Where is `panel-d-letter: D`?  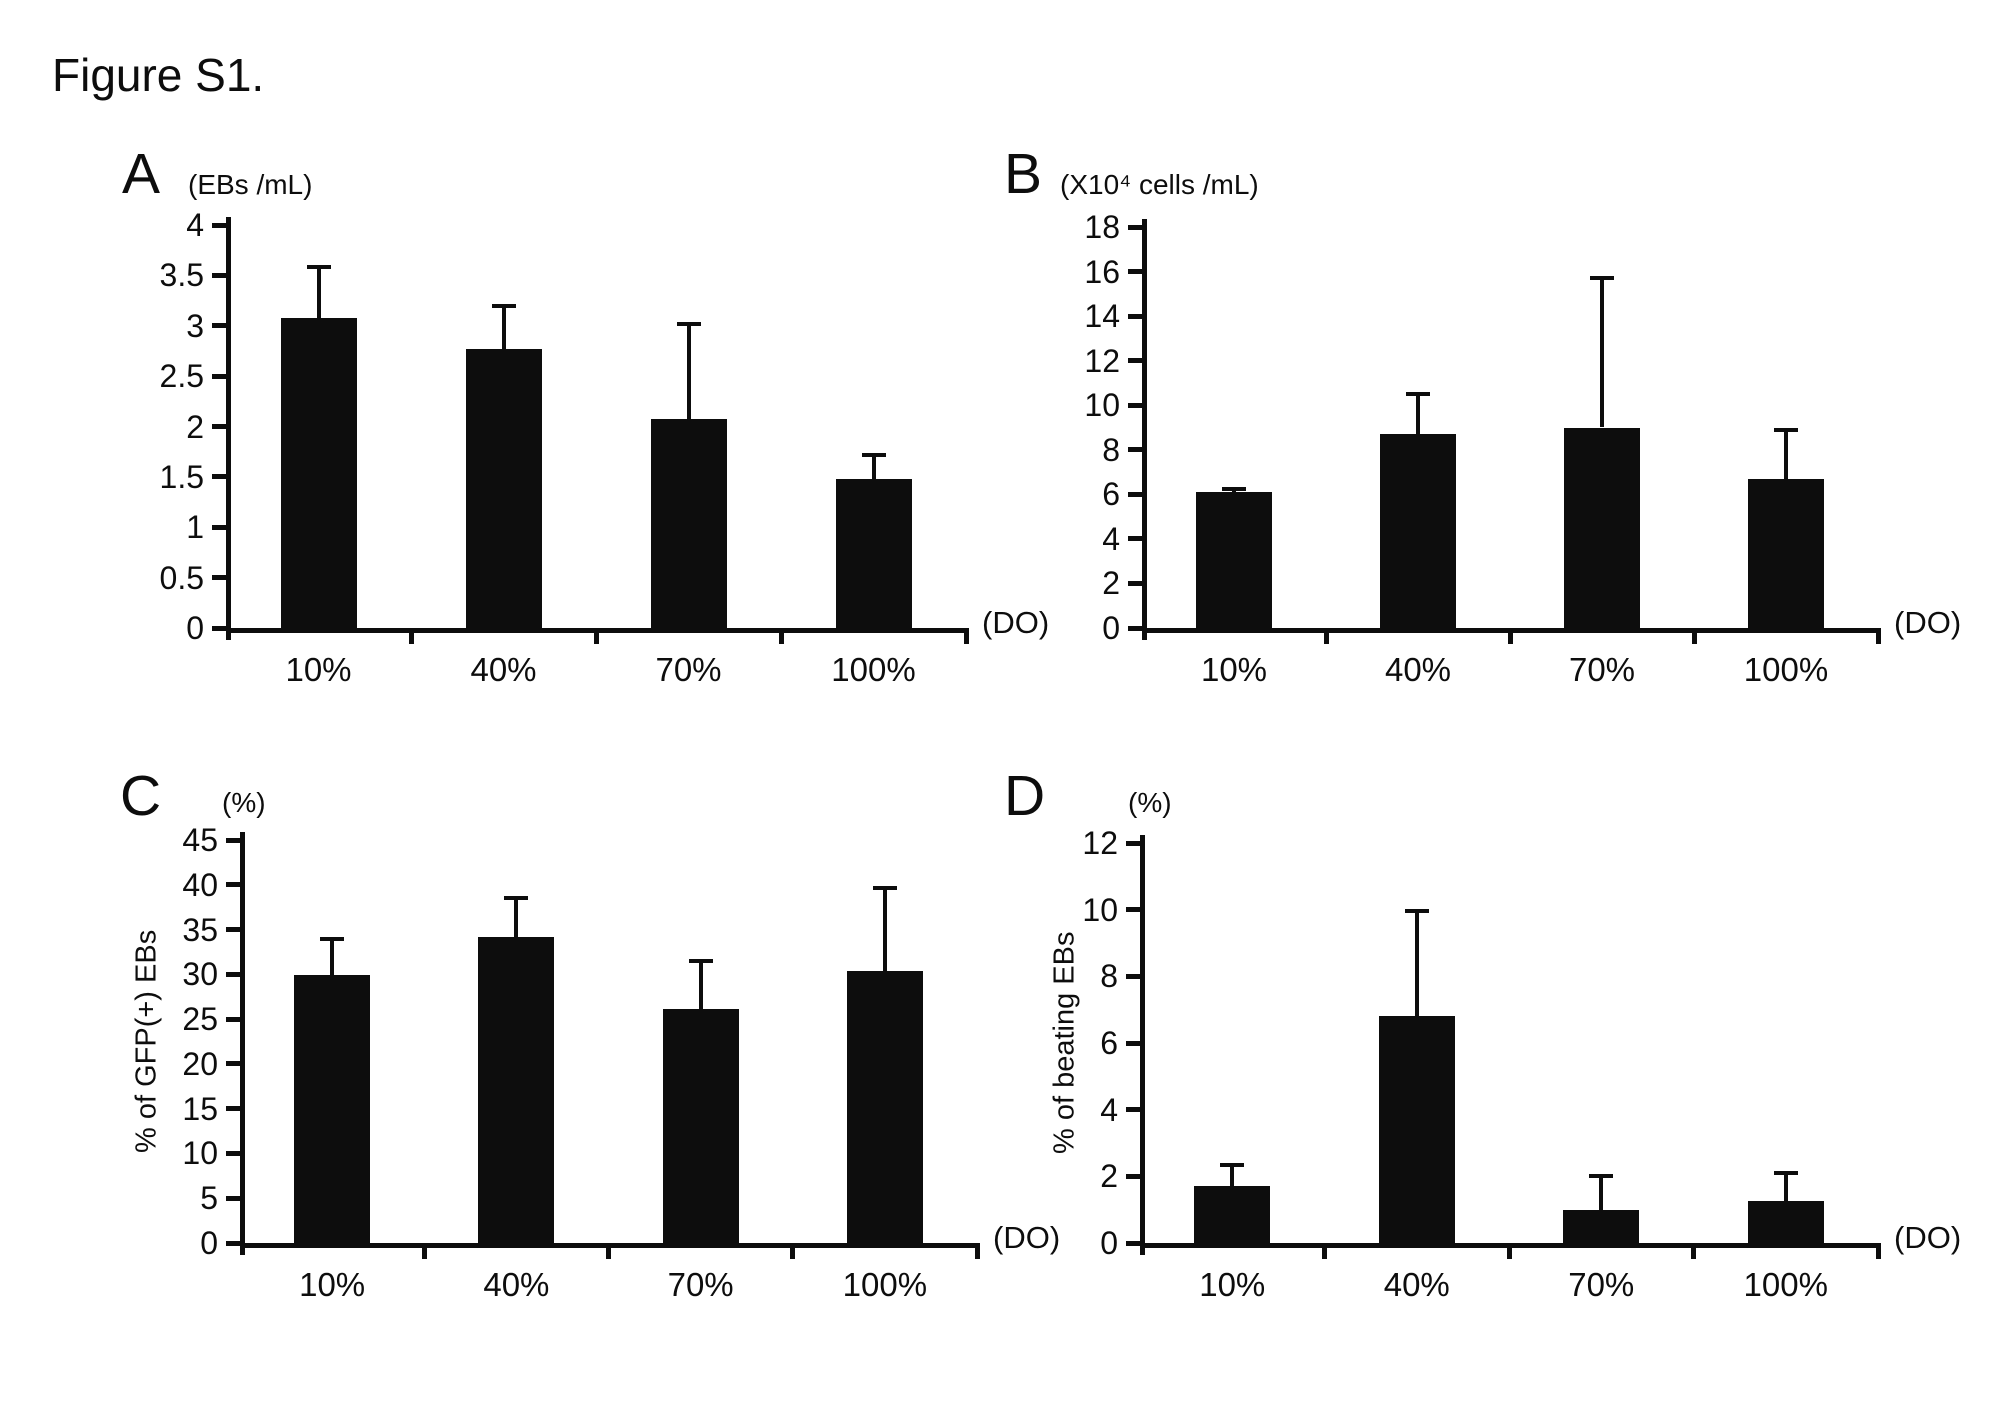 panel-d-letter: D is located at coordinates (1025, 796).